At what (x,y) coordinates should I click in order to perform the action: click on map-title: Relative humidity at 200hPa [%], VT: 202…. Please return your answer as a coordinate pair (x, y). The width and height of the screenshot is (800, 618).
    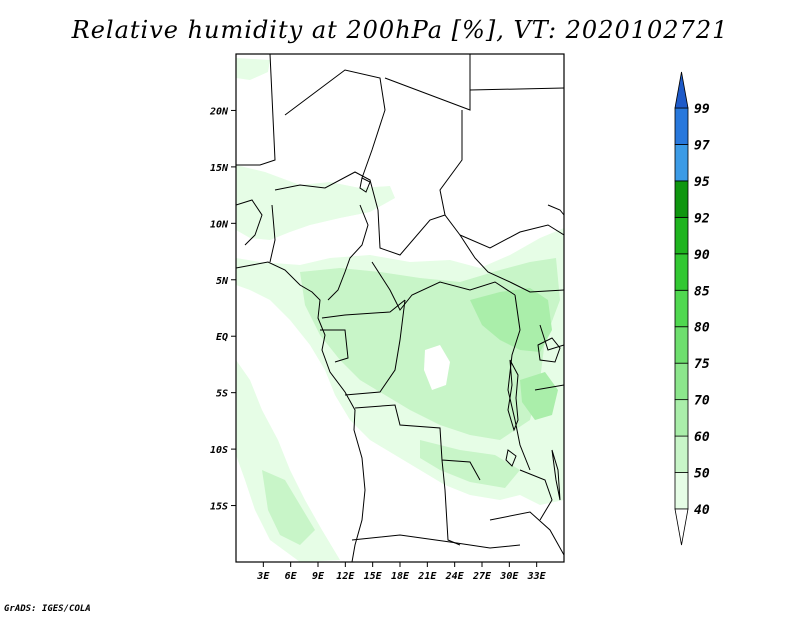
    Looking at the image, I should click on (400, 30).